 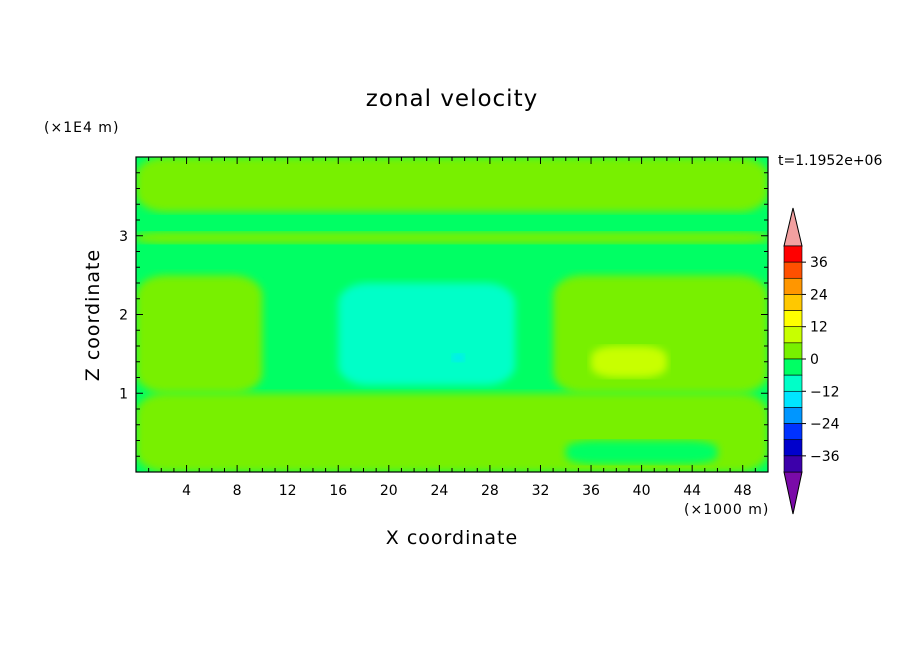 I want to click on field-region-negative-minimum, so click(x=458, y=357).